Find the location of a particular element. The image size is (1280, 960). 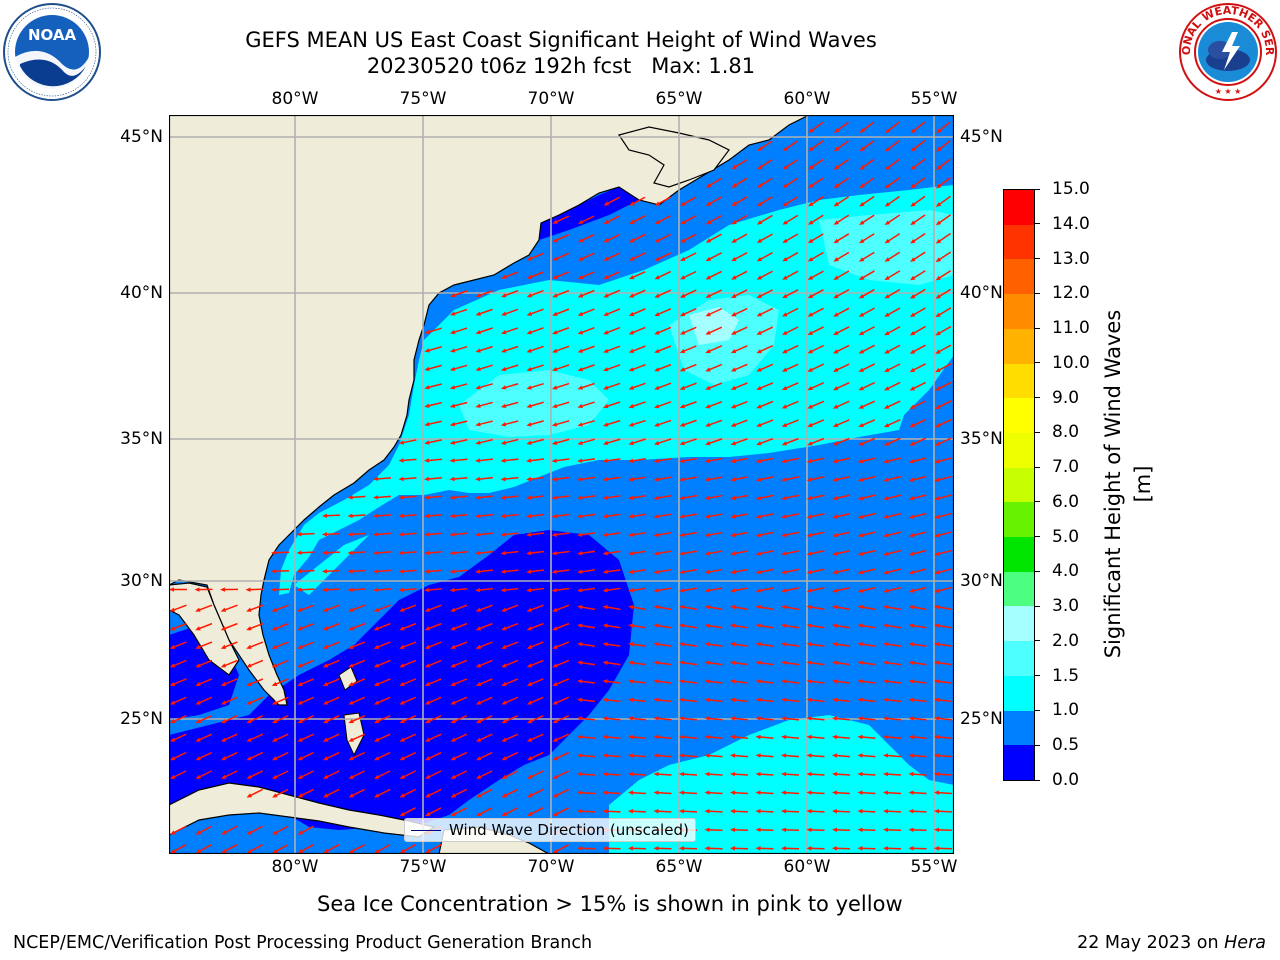

lon-label-top: 65°W is located at coordinates (679, 99).